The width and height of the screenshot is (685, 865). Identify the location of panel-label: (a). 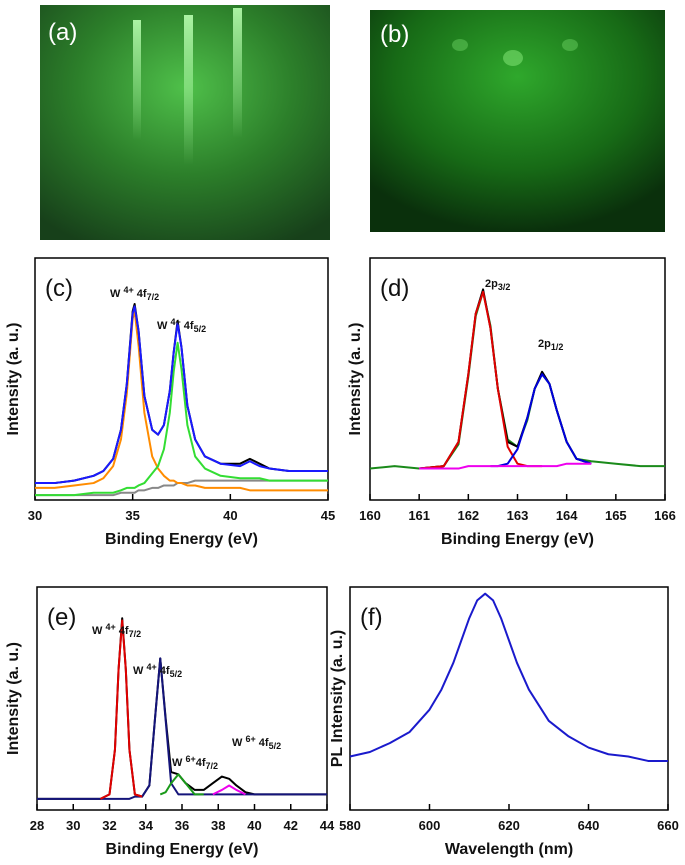
(62, 32).